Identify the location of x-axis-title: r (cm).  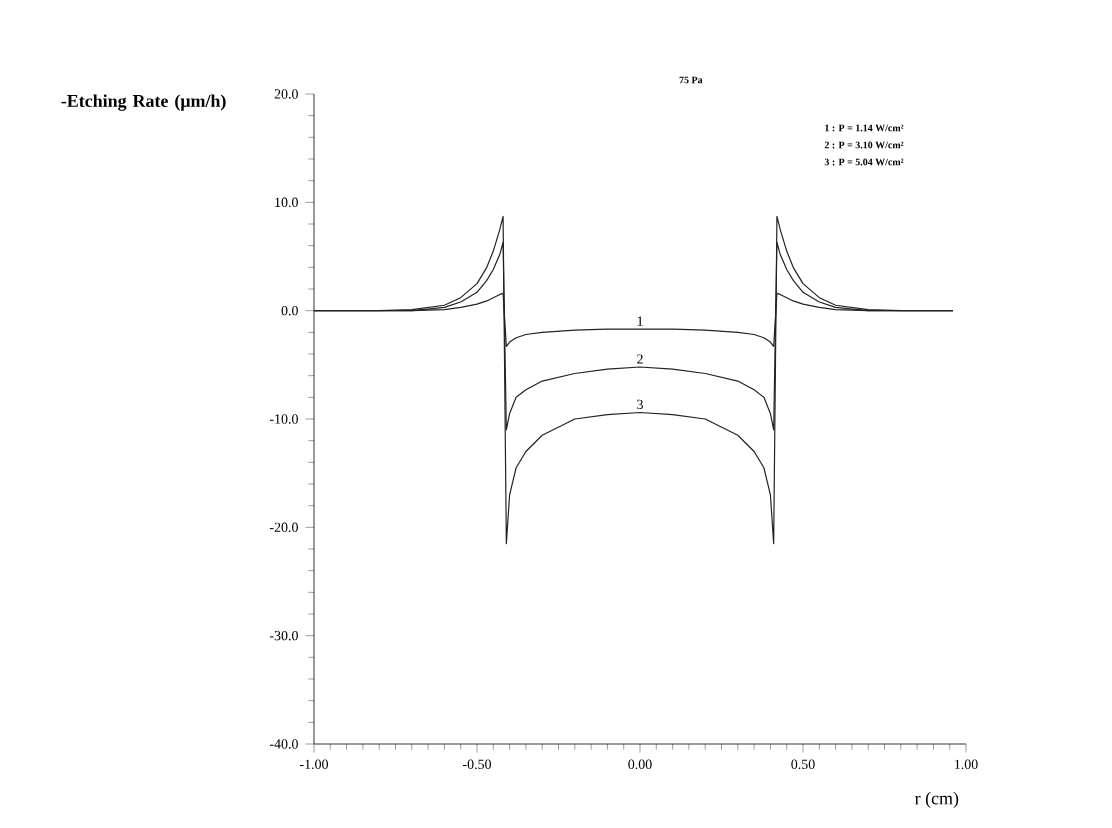
(937, 800).